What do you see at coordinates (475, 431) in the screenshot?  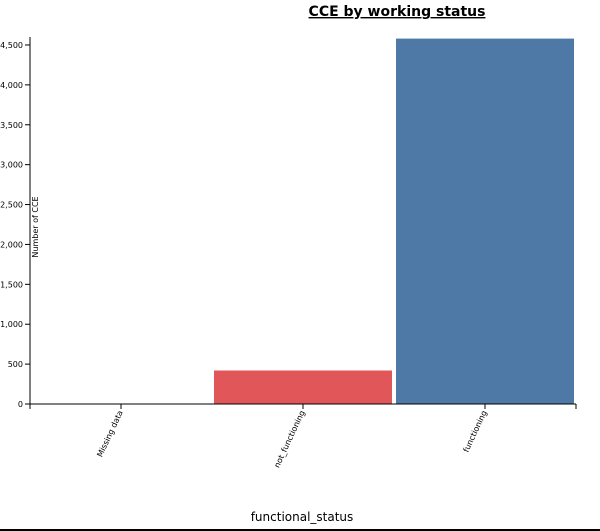 I see `x-tick-label: functioning` at bounding box center [475, 431].